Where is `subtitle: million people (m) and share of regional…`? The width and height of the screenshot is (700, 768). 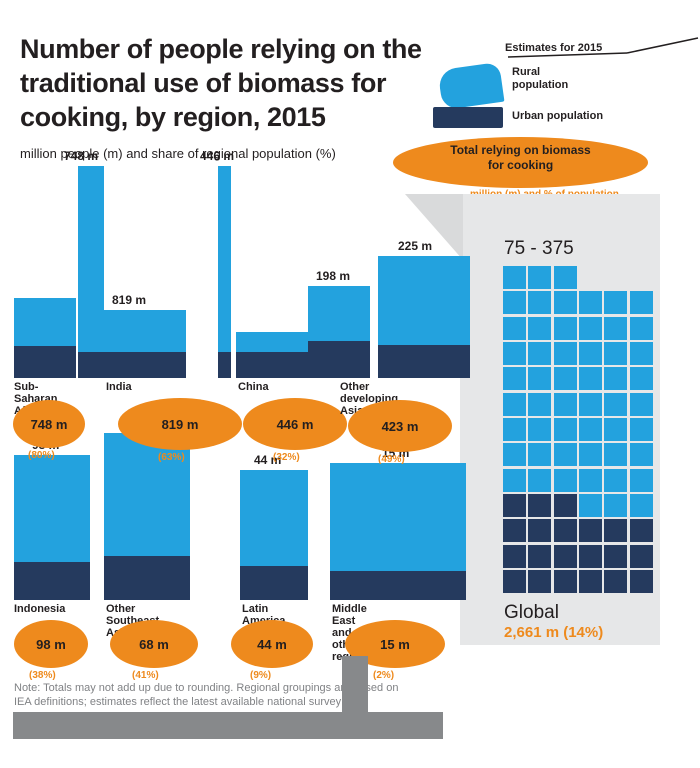 subtitle: million people (m) and share of regional… is located at coordinates (178, 153).